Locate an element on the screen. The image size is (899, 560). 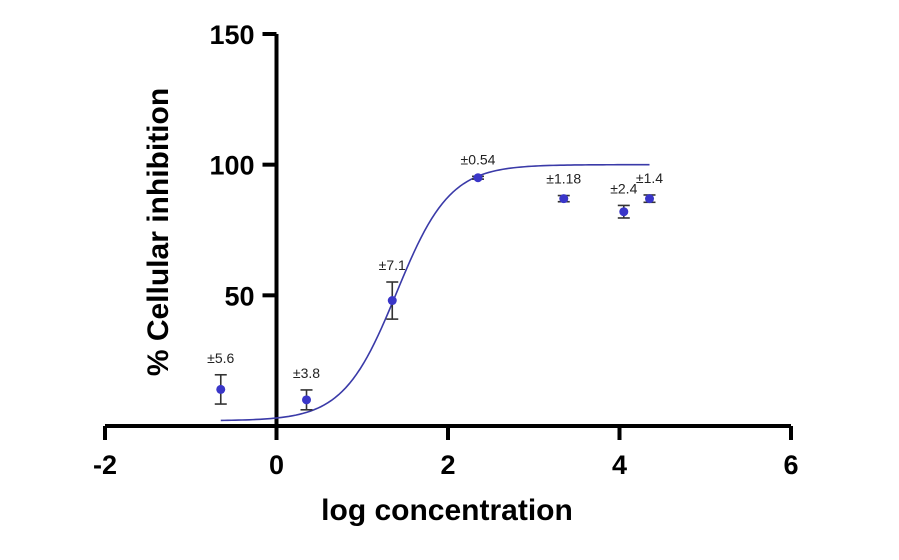
error-label: ±1.4 is located at coordinates (649, 178).